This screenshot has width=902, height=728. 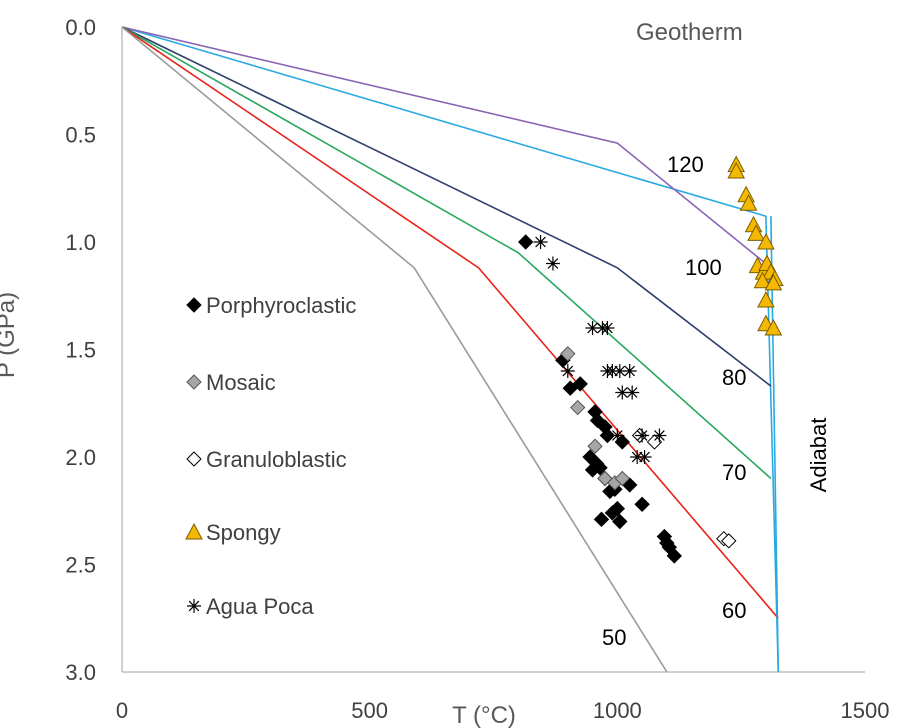 I want to click on series-agua-poca, so click(x=600, y=349).